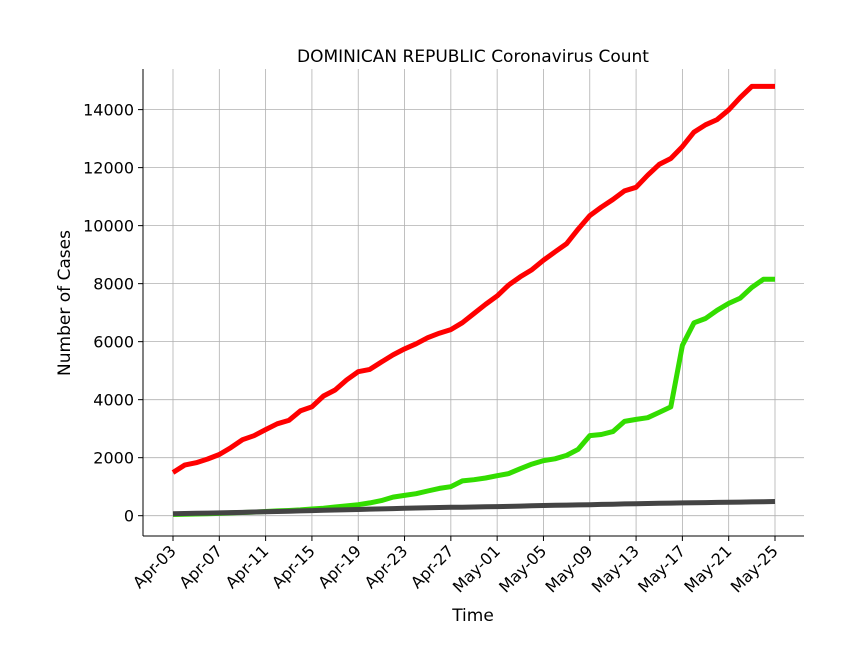  Describe the element at coordinates (473, 57) in the screenshot. I see `chart-title: DOMINICAN REPUBLIC Coronavirus Count` at that location.